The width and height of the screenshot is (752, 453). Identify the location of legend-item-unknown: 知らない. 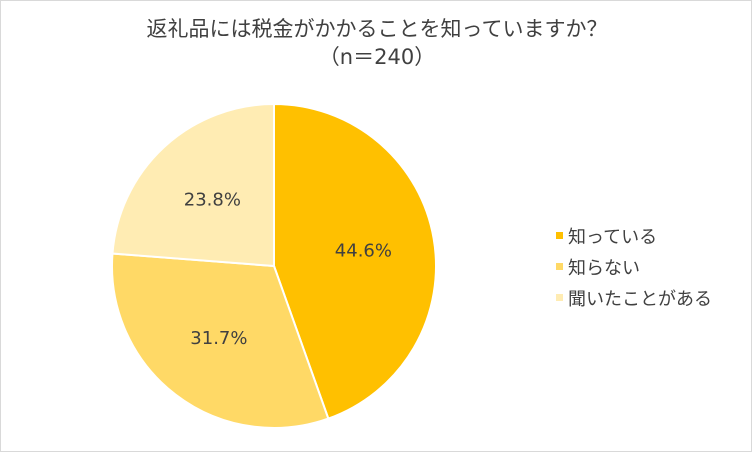
(634, 266).